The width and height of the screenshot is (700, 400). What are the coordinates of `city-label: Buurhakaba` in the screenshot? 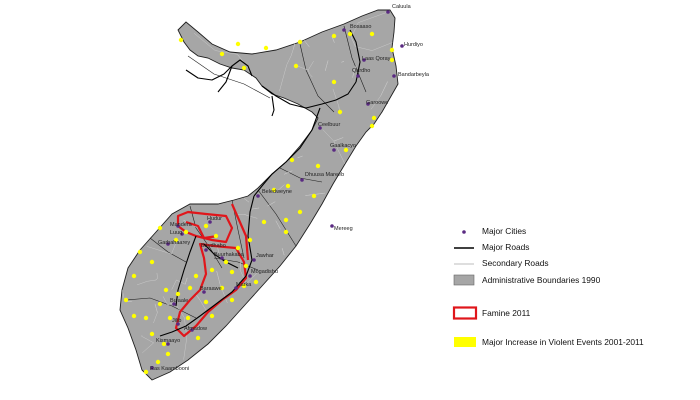 It's located at (229, 255).